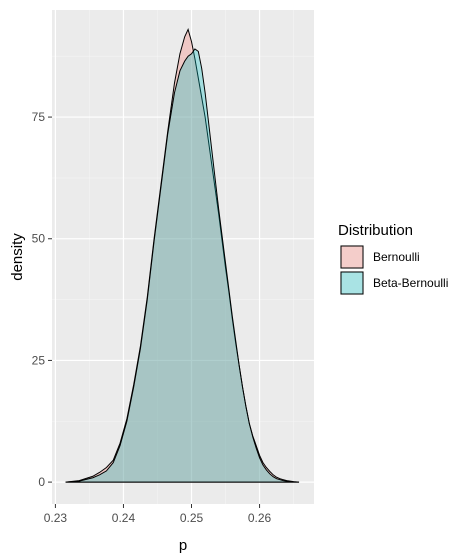  Describe the element at coordinates (39, 117) in the screenshot. I see `y-tick-label: 75` at that location.